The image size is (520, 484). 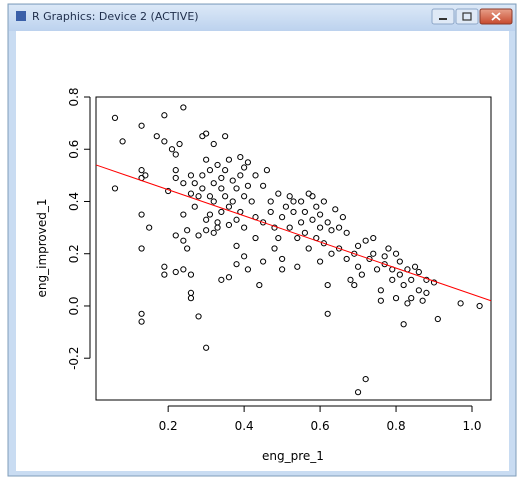 I want to click on x-tick-label: 0.2, so click(x=168, y=426).